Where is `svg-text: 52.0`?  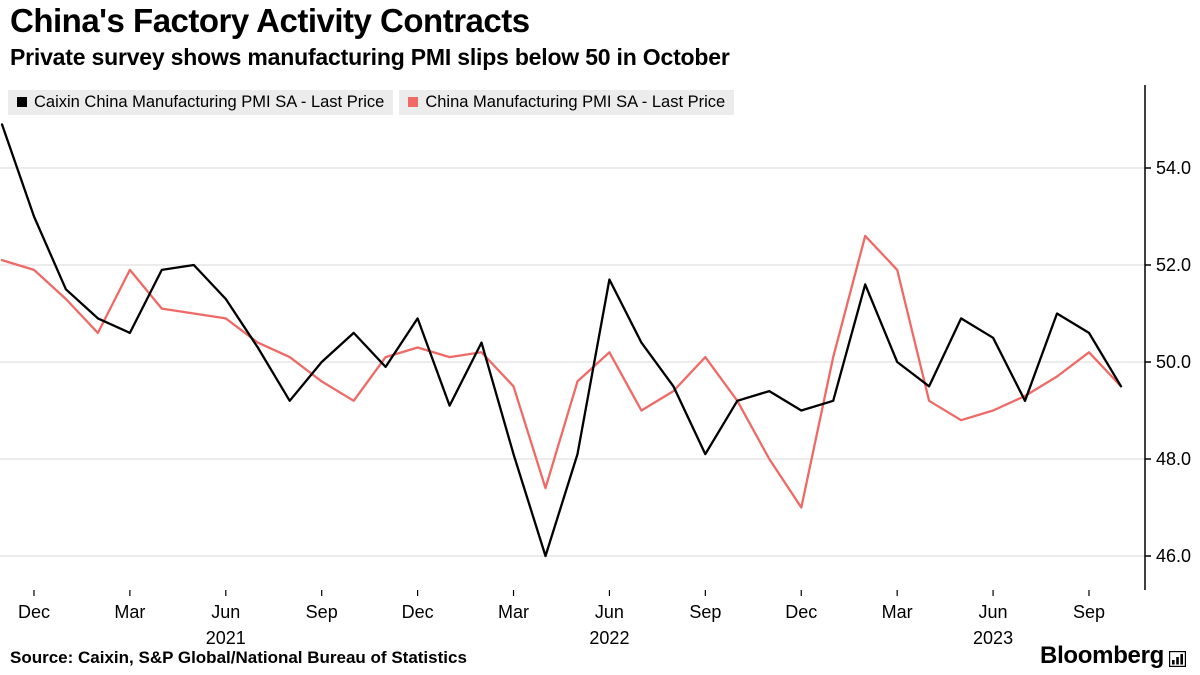
svg-text: 52.0 is located at coordinates (1173, 265).